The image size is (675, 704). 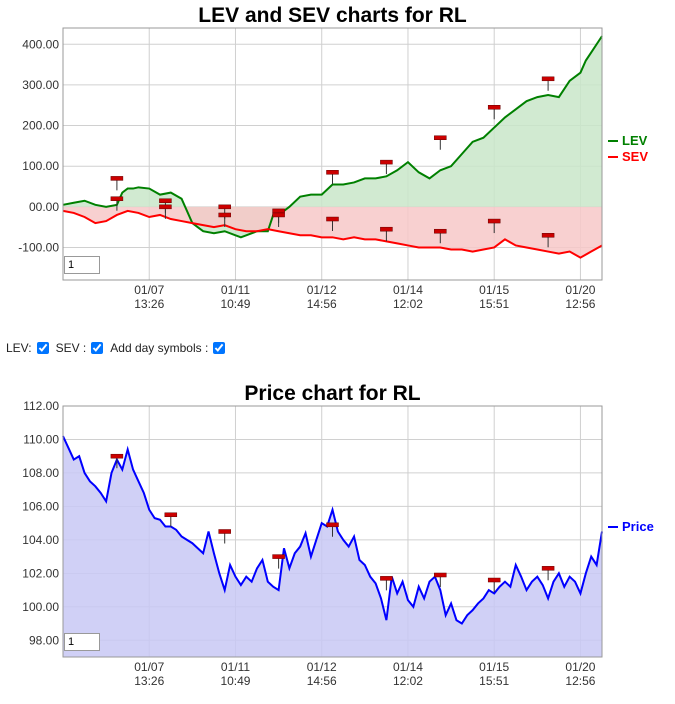 What do you see at coordinates (40, 85) in the screenshot?
I see `y-tick-label: 300.00` at bounding box center [40, 85].